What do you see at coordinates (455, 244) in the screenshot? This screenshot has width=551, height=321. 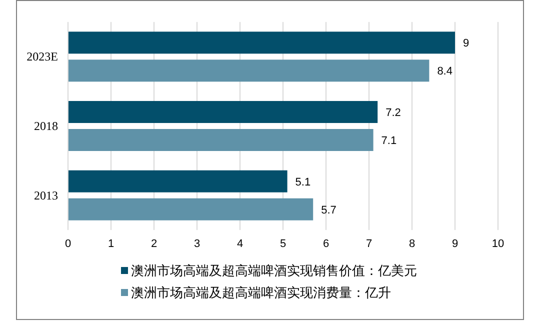 I see `x-tick-label: 9` at bounding box center [455, 244].